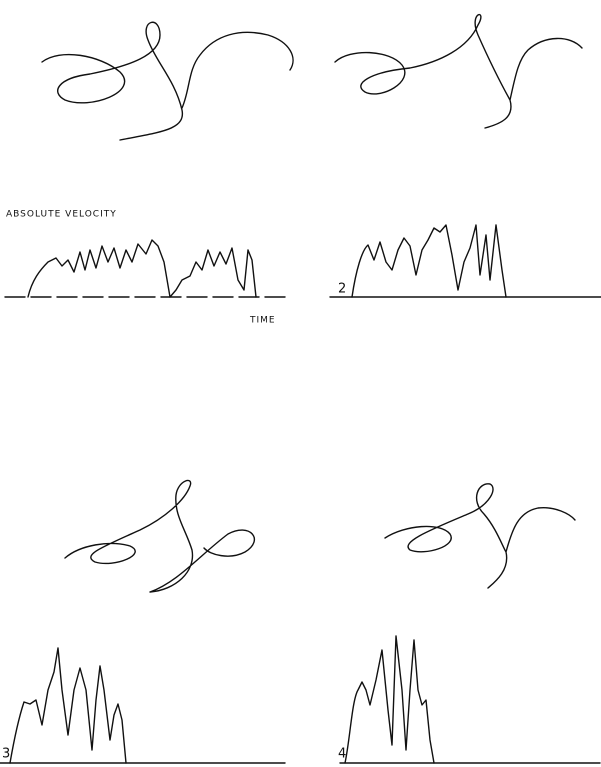 This screenshot has height=767, width=601. Describe the element at coordinates (61, 215) in the screenshot. I see `axis-label: ABSOLUTE VELOCITY` at that location.